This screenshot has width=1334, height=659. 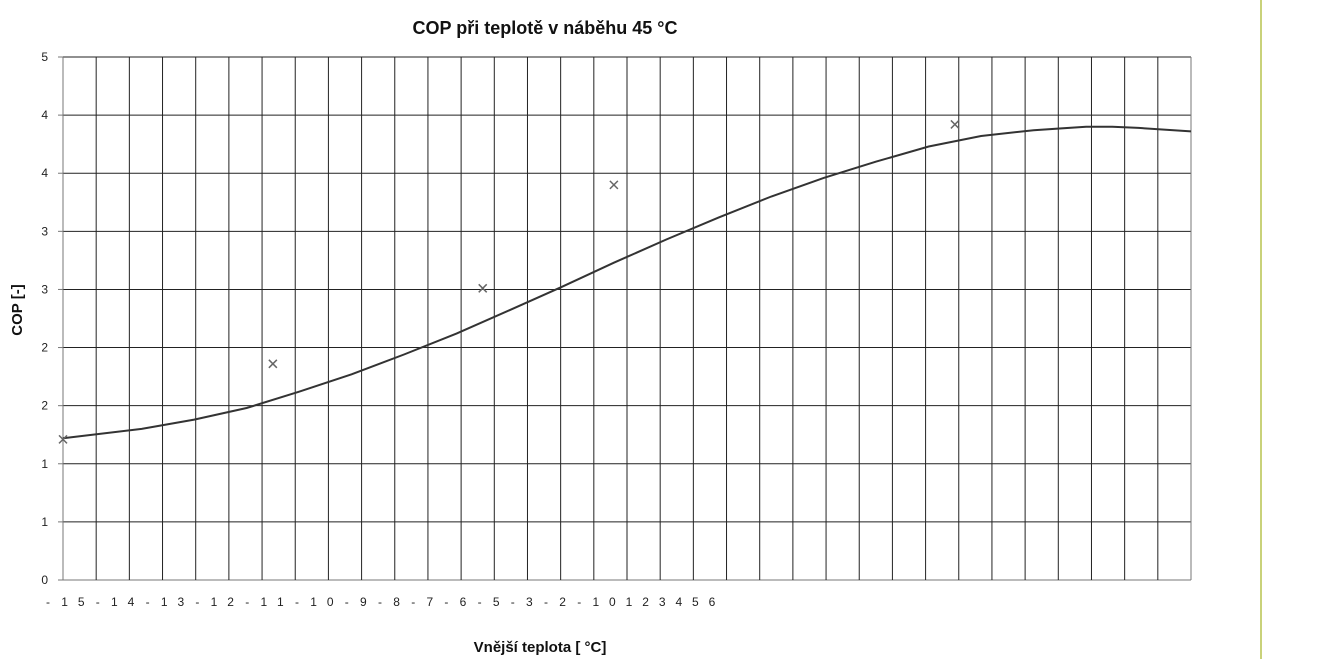 I want to click on y-axis-label: COP [-], so click(x=17, y=309).